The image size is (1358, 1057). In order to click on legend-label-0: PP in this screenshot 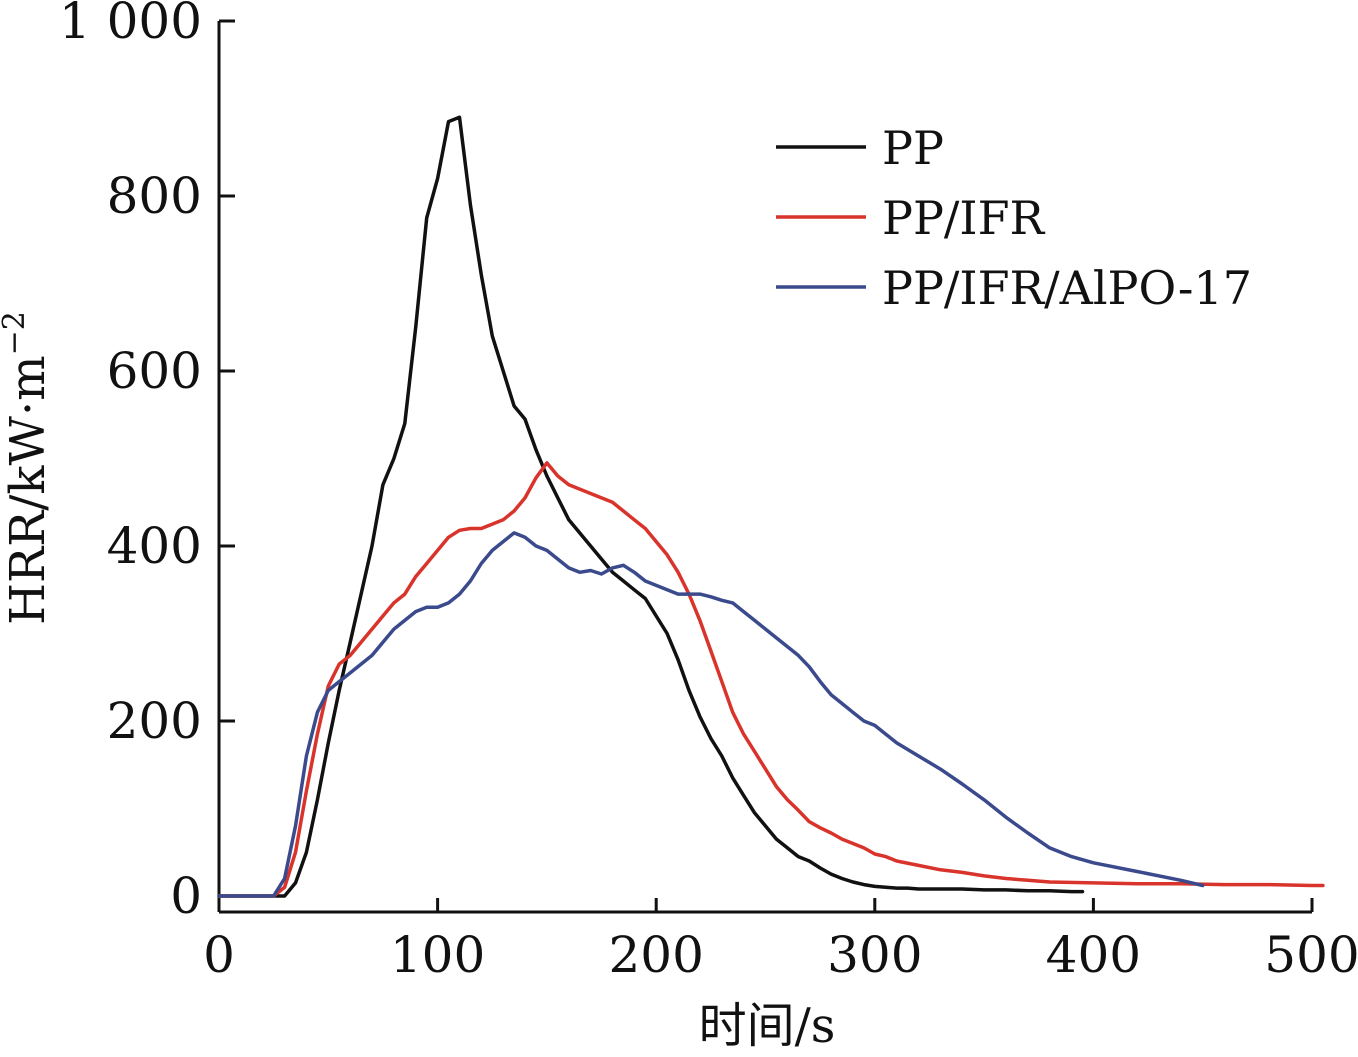, I will do `click(913, 148)`.